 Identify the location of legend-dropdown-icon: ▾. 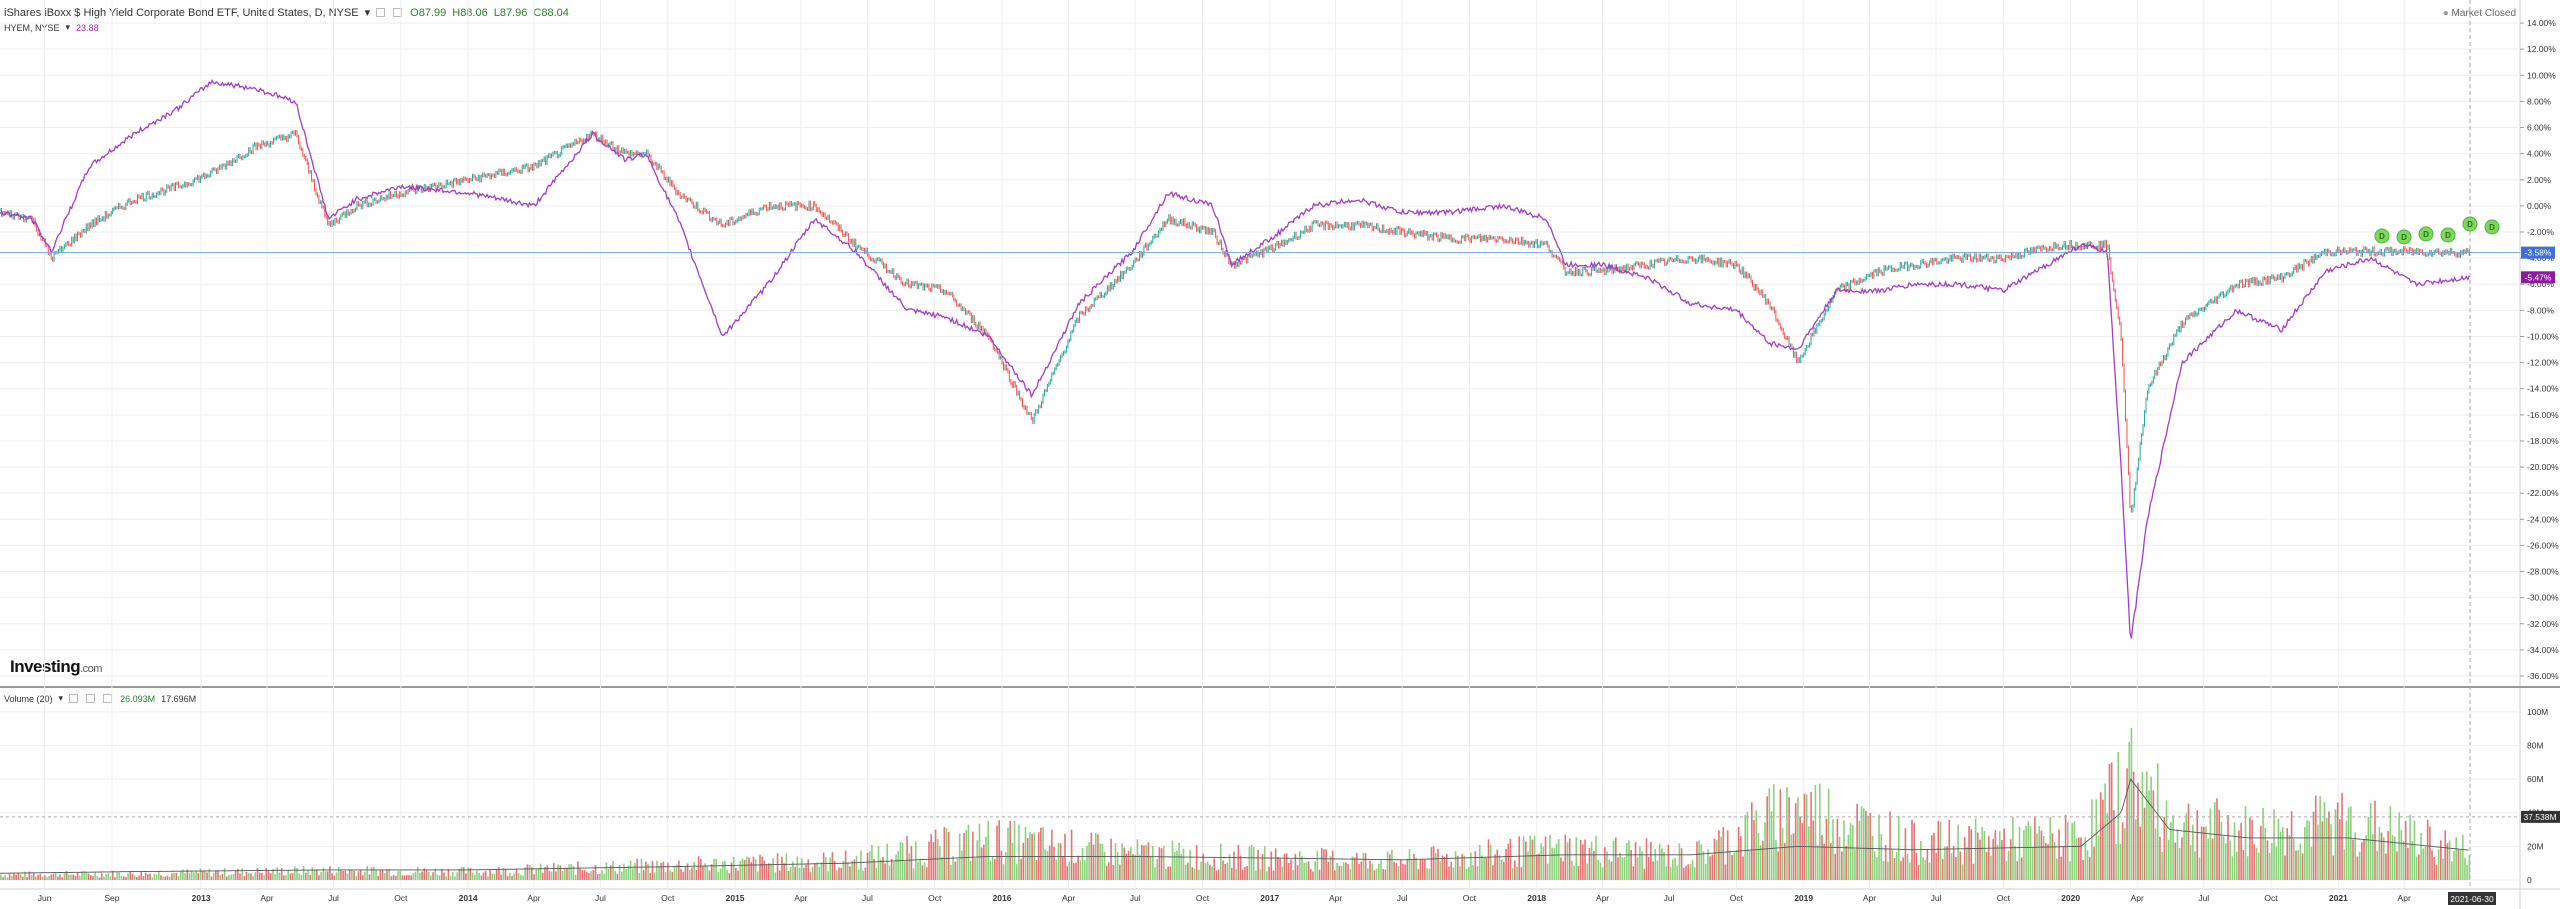
(367, 13).